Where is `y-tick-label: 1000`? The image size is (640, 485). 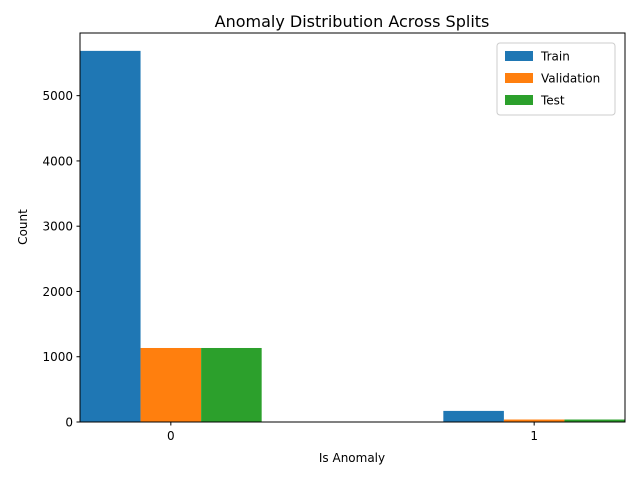 y-tick-label: 1000 is located at coordinates (57, 357).